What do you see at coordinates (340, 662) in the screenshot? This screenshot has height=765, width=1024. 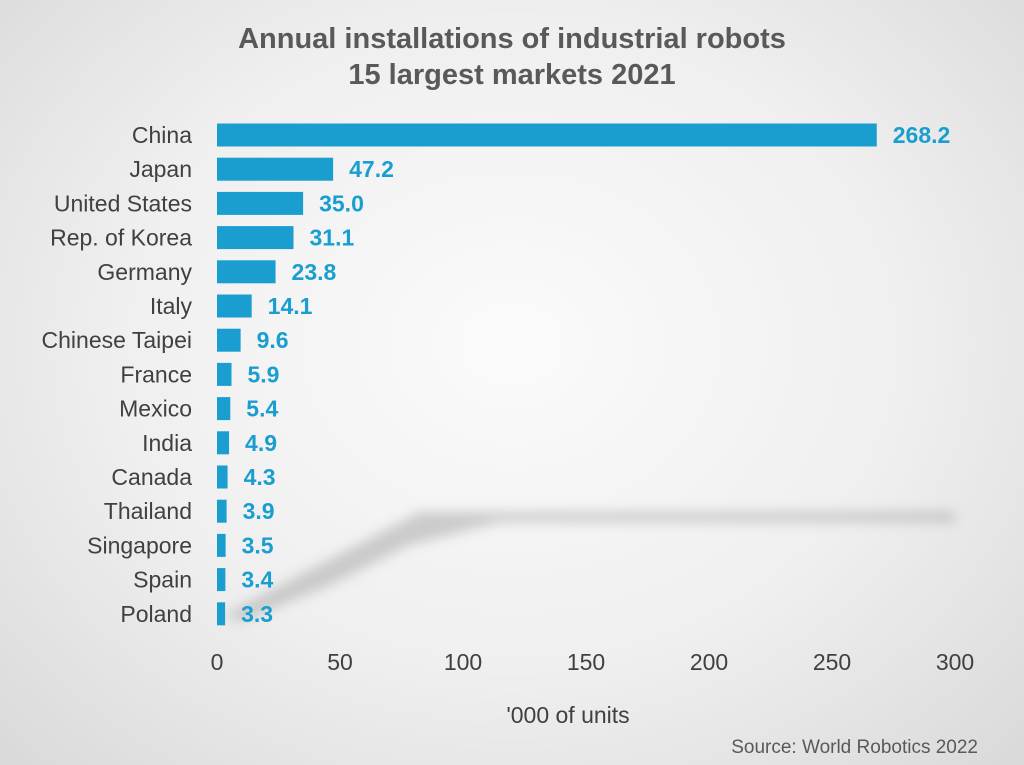 I see `x-tick-label-50: 50` at bounding box center [340, 662].